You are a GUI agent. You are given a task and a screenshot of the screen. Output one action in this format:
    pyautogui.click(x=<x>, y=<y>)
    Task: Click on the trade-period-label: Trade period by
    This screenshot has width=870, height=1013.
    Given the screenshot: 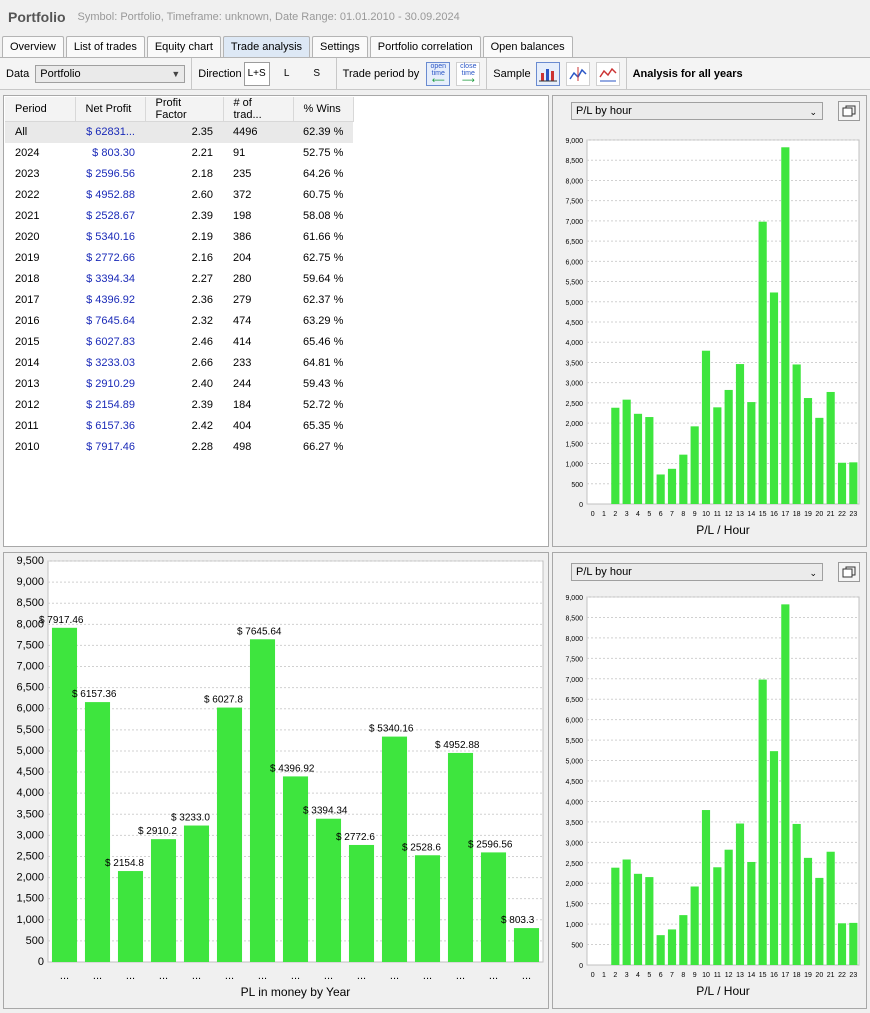 What is the action you would take?
    pyautogui.click(x=381, y=73)
    